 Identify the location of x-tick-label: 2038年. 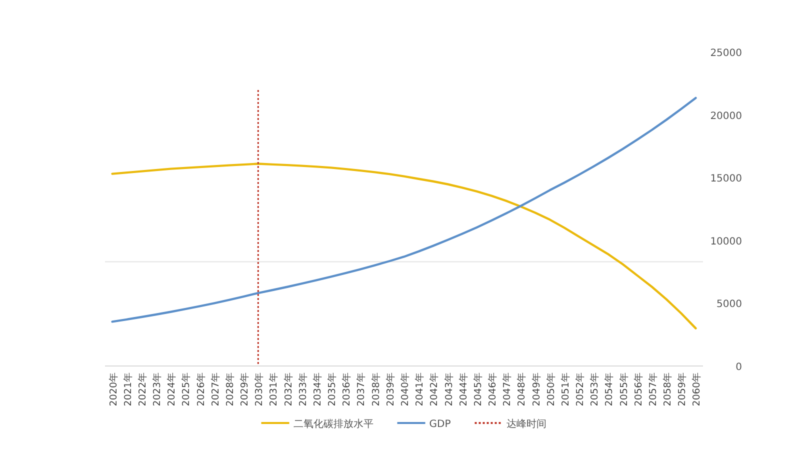
(376, 389).